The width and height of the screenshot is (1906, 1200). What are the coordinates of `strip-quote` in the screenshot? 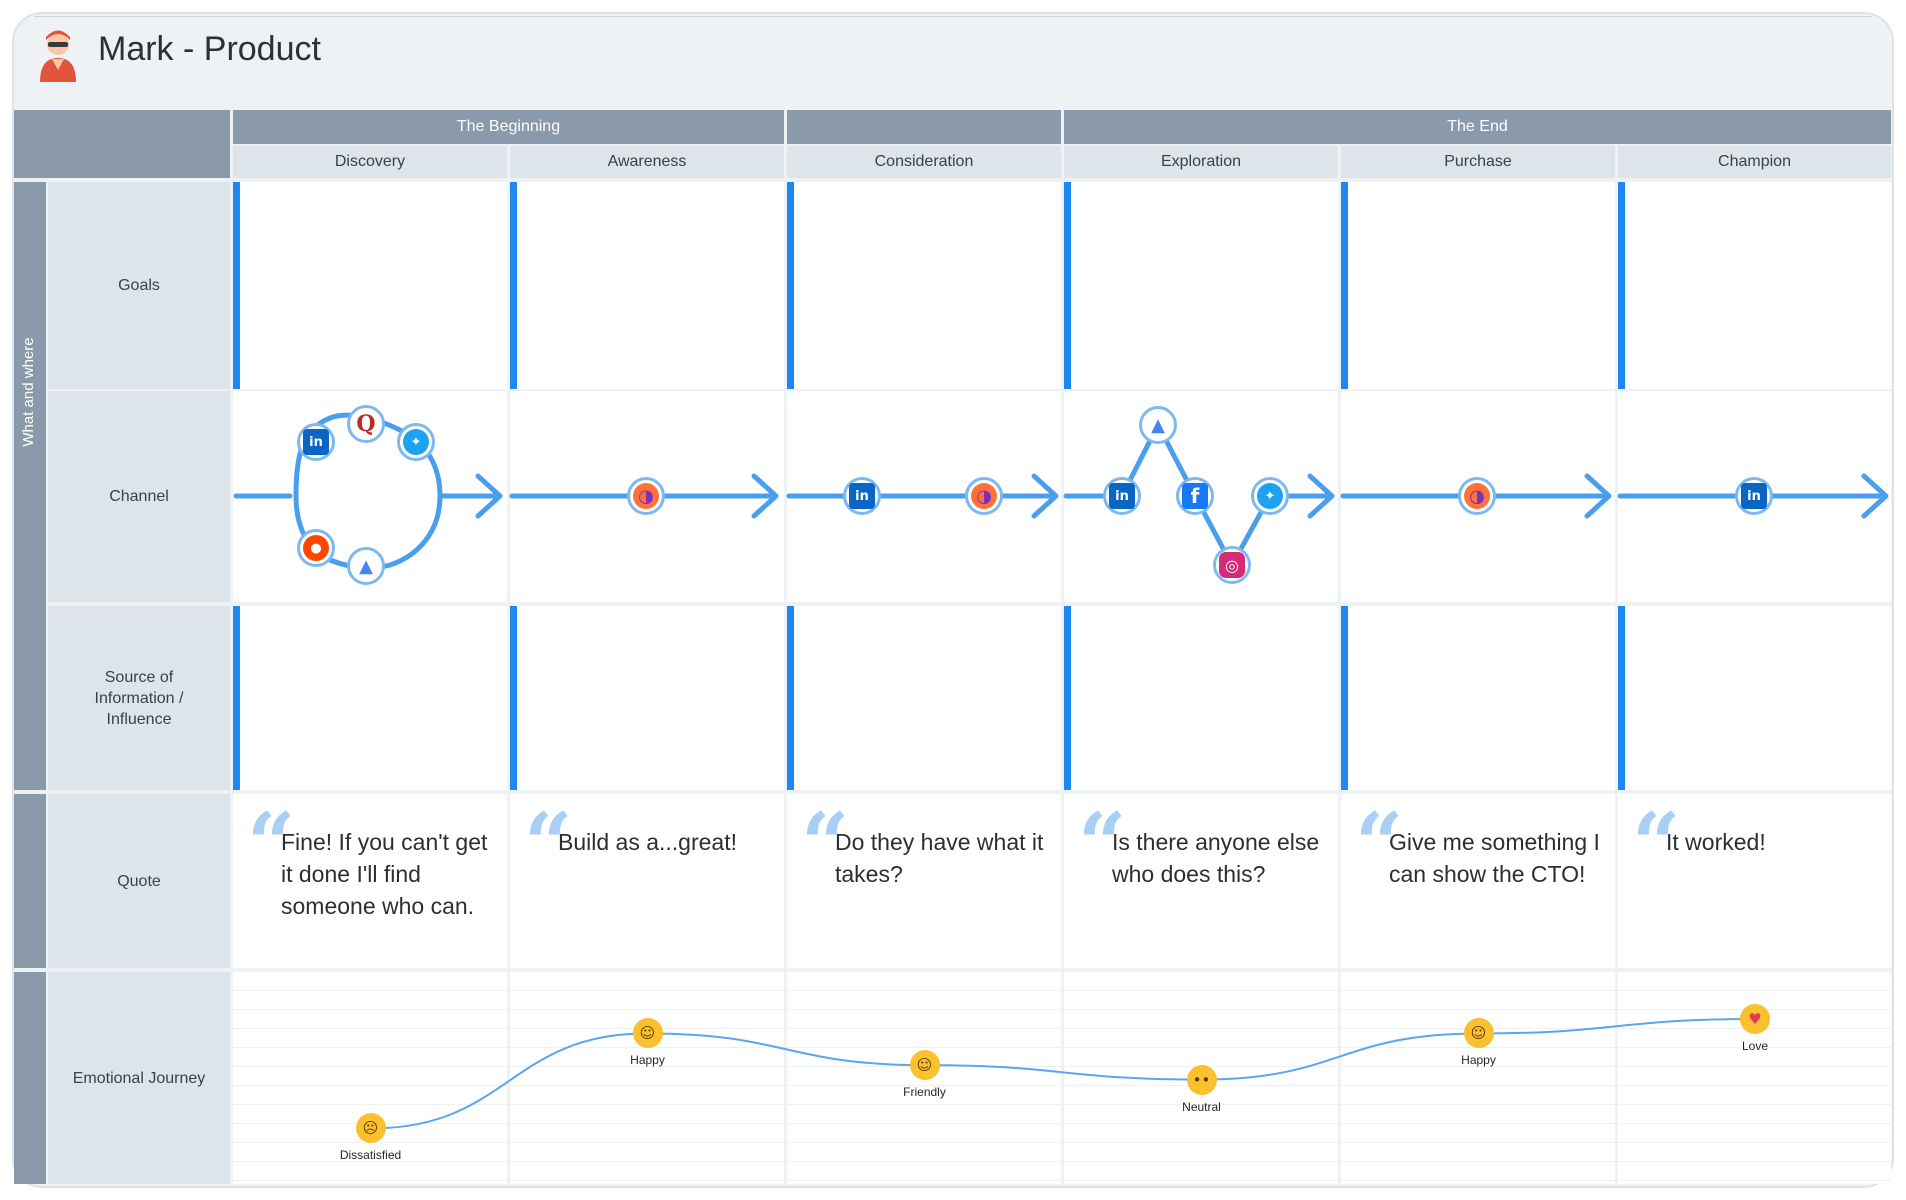 It's located at (30, 881).